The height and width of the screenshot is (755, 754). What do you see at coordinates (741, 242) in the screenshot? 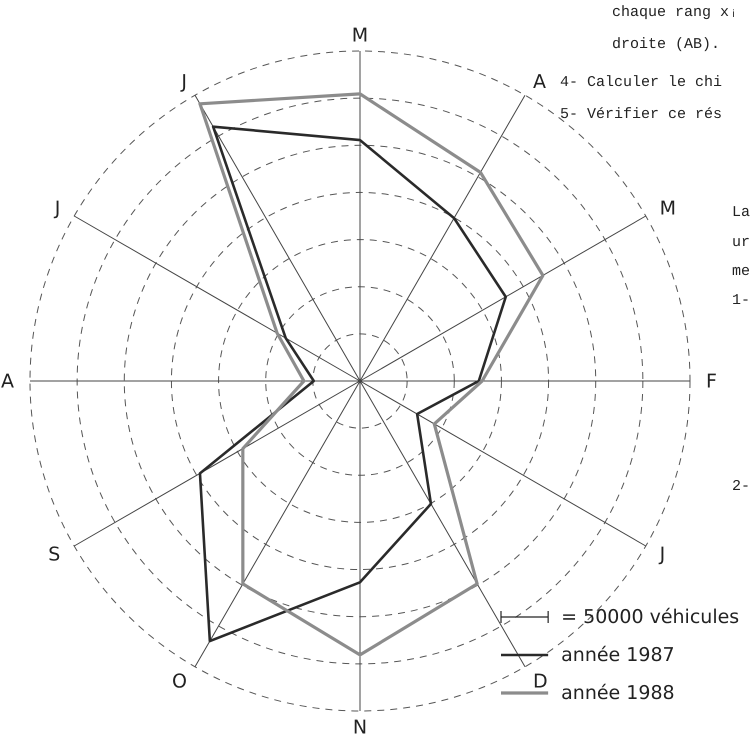
I see `text: ur` at bounding box center [741, 242].